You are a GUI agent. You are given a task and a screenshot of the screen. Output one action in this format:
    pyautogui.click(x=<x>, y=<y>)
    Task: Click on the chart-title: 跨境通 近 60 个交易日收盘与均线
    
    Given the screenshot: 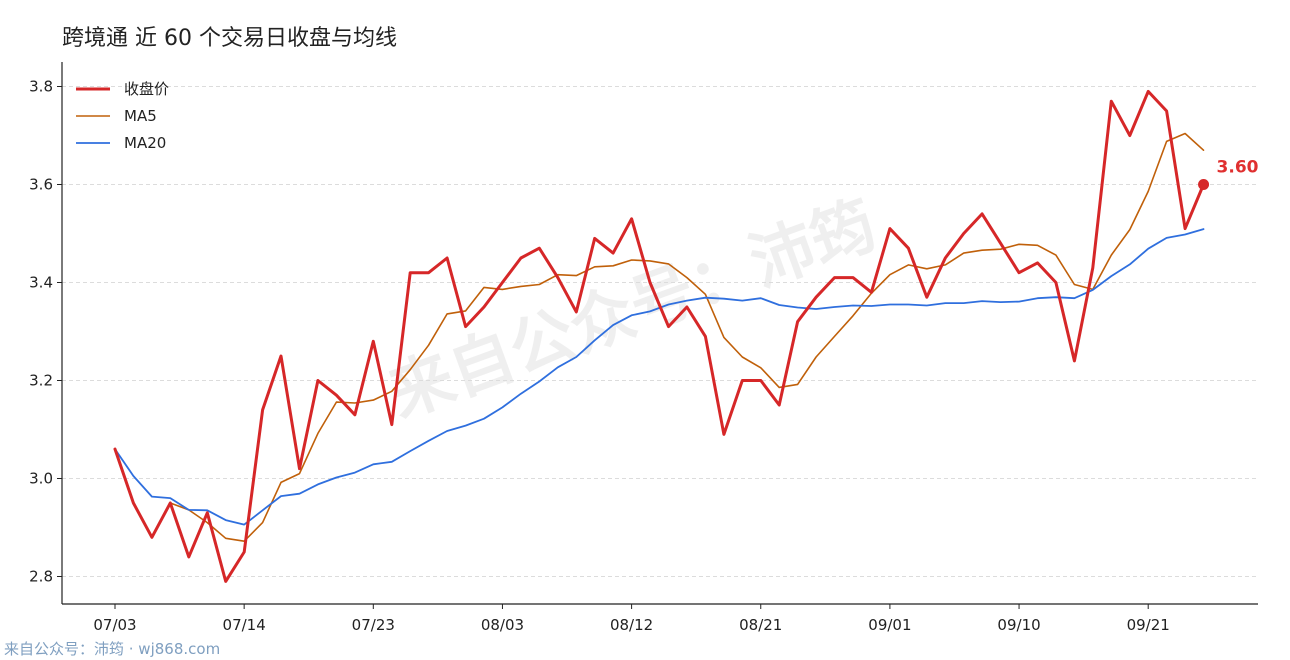 What is the action you would take?
    pyautogui.click(x=229, y=38)
    